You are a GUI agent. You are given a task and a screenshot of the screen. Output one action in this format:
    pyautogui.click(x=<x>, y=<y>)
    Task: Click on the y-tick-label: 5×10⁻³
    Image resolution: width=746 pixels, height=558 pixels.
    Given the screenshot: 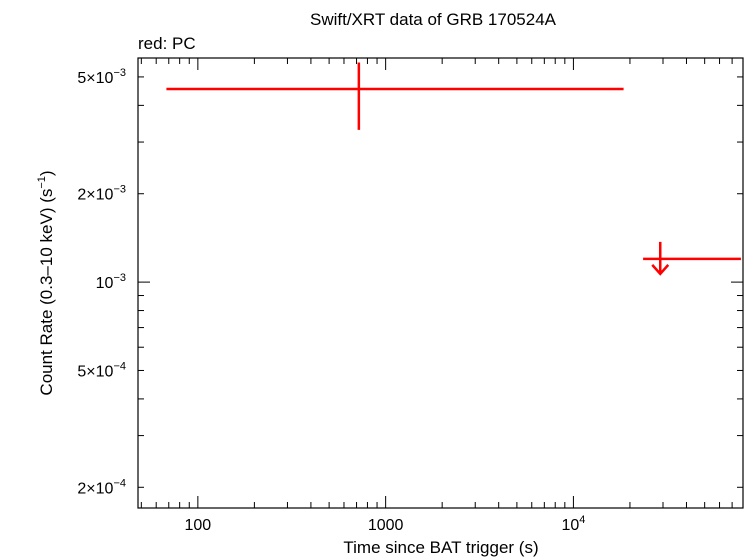 What is the action you would take?
    pyautogui.click(x=101, y=77)
    